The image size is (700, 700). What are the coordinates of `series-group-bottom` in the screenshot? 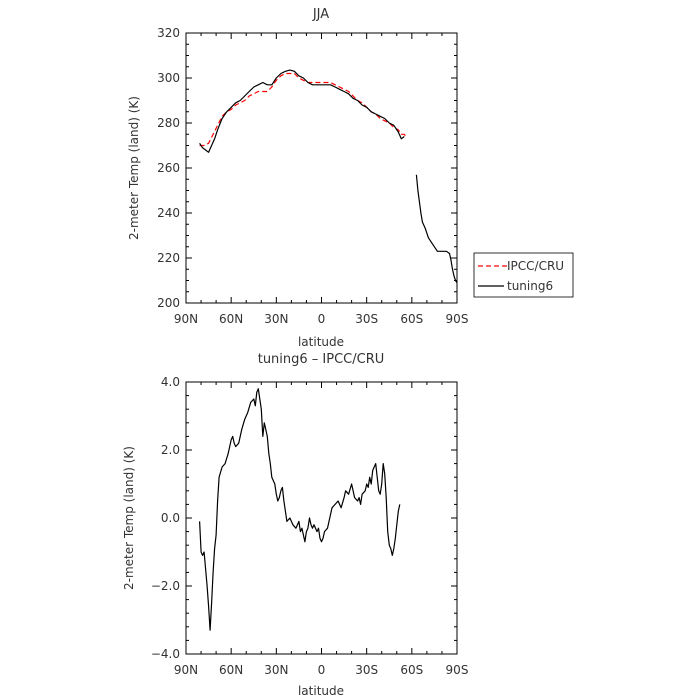 It's located at (300, 509).